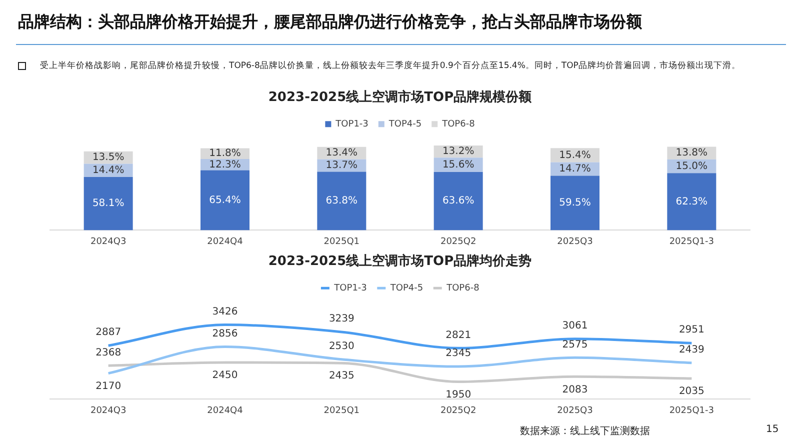 The width and height of the screenshot is (800, 447). Describe the element at coordinates (585, 431) in the screenshot. I see `source-note: 数据来源：线上线下监测数据` at that location.